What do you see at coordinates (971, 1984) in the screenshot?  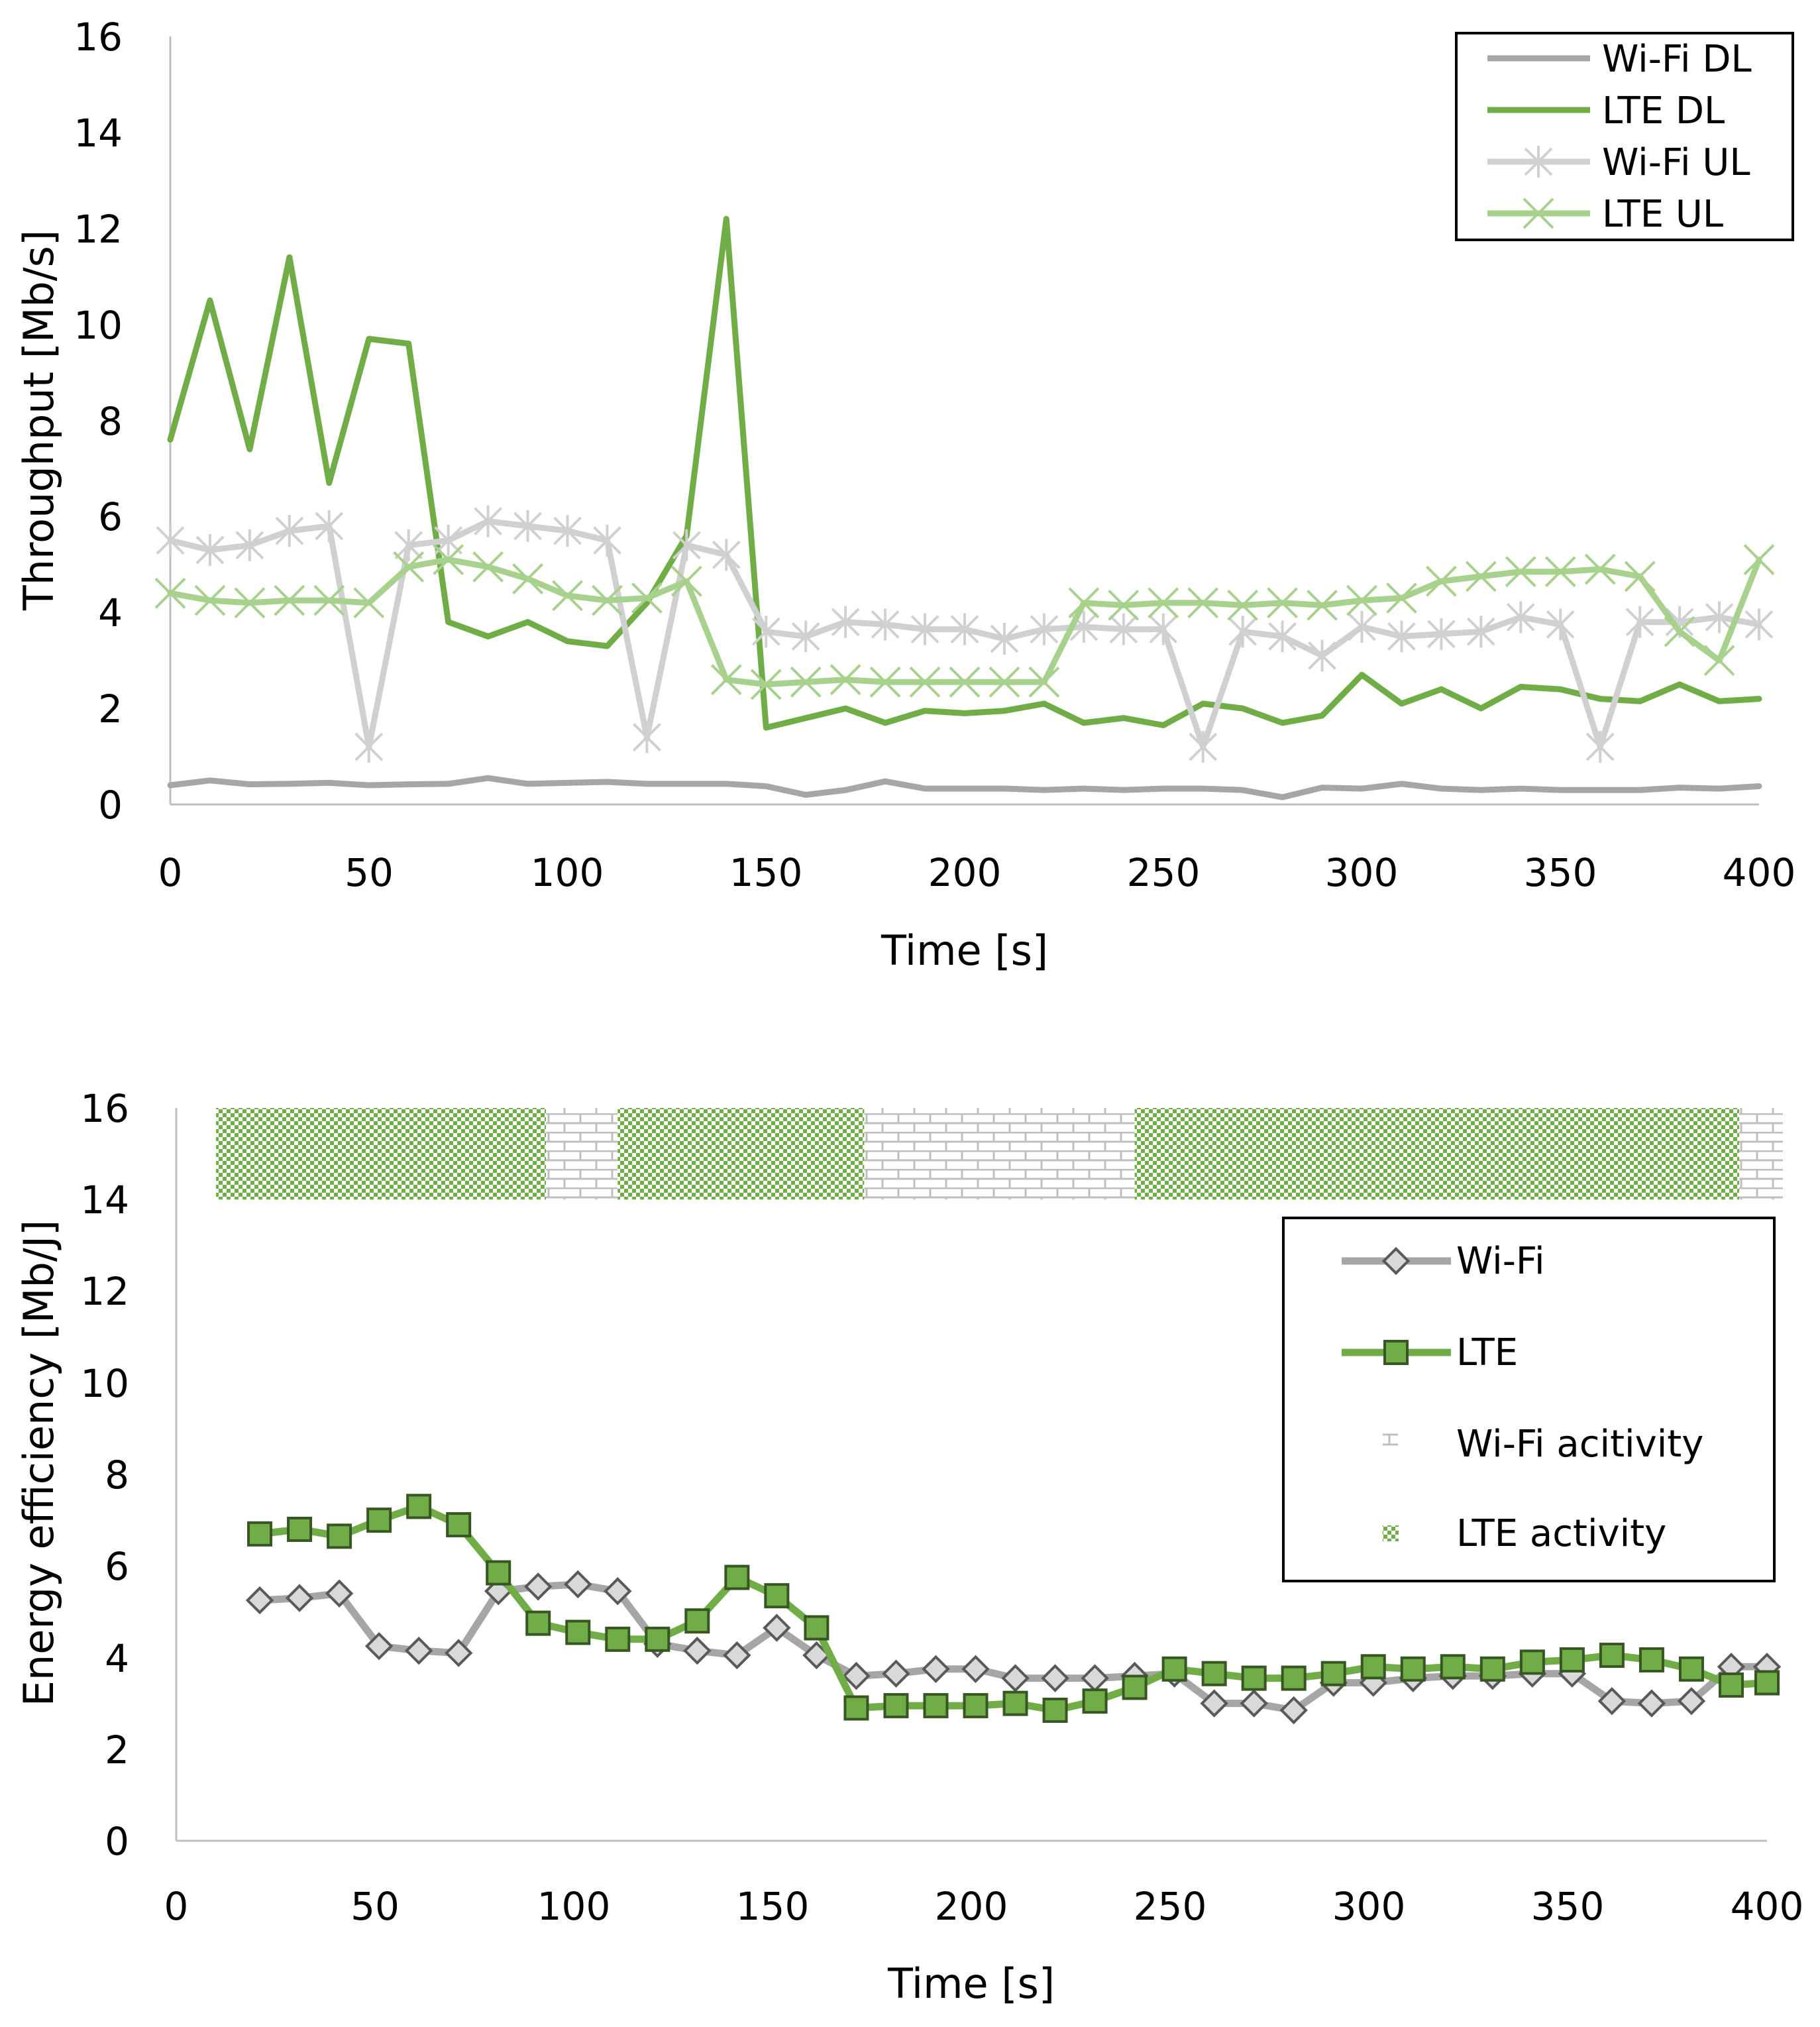 I see `efficiency-x-axis-title: Time [s]` at bounding box center [971, 1984].